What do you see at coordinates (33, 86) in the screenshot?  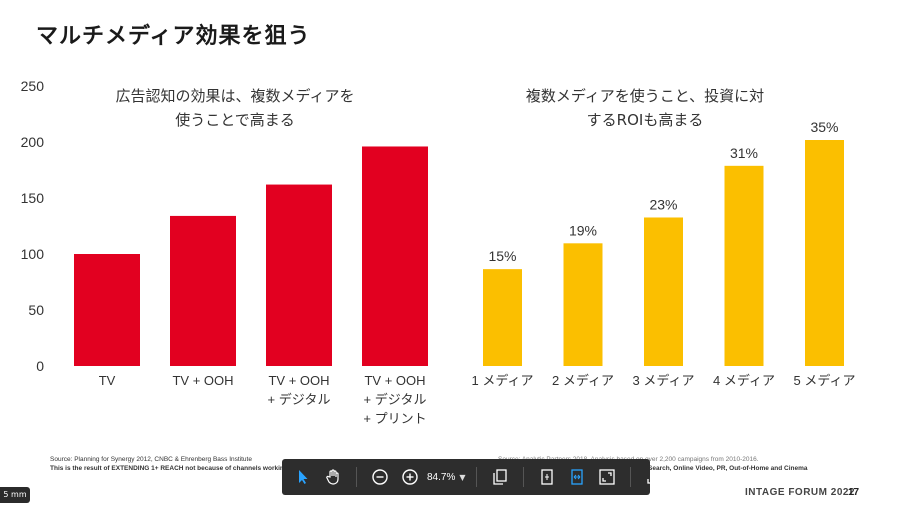 I see `y-tick-label: 250` at bounding box center [33, 86].